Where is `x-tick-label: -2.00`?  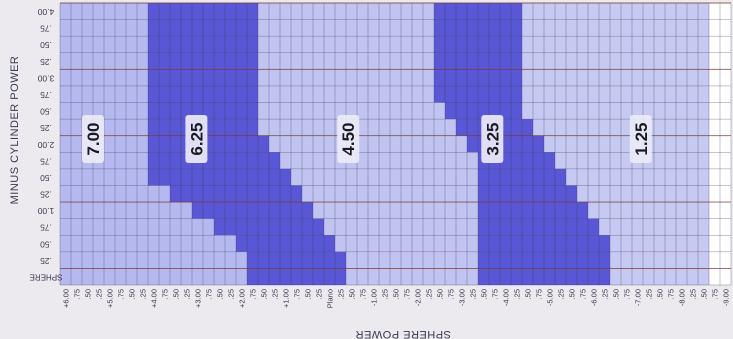 x-tick-label: -2.00 is located at coordinates (418, 297).